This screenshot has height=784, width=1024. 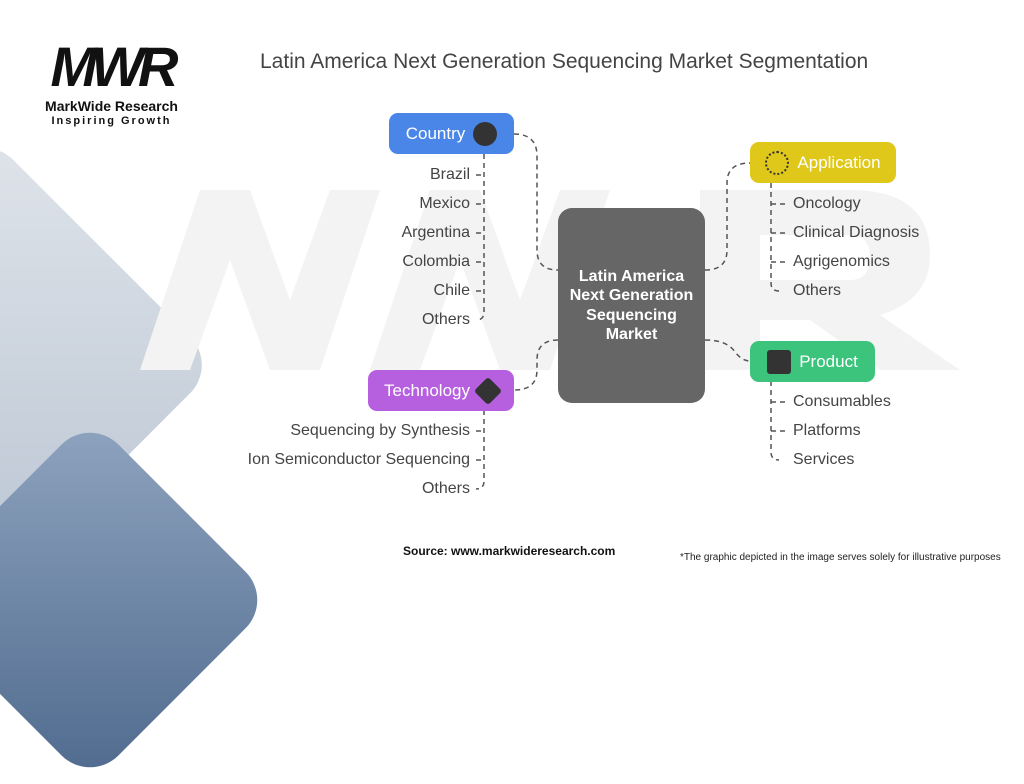 I want to click on segment-item: Chile, so click(x=451, y=290).